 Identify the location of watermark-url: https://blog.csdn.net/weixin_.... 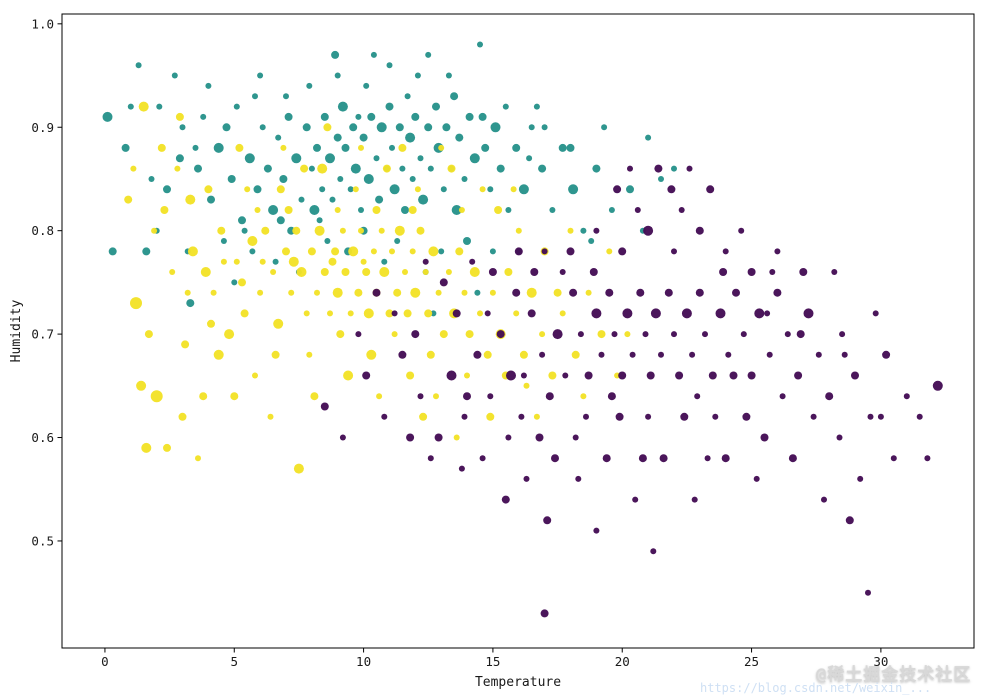
(816, 688).